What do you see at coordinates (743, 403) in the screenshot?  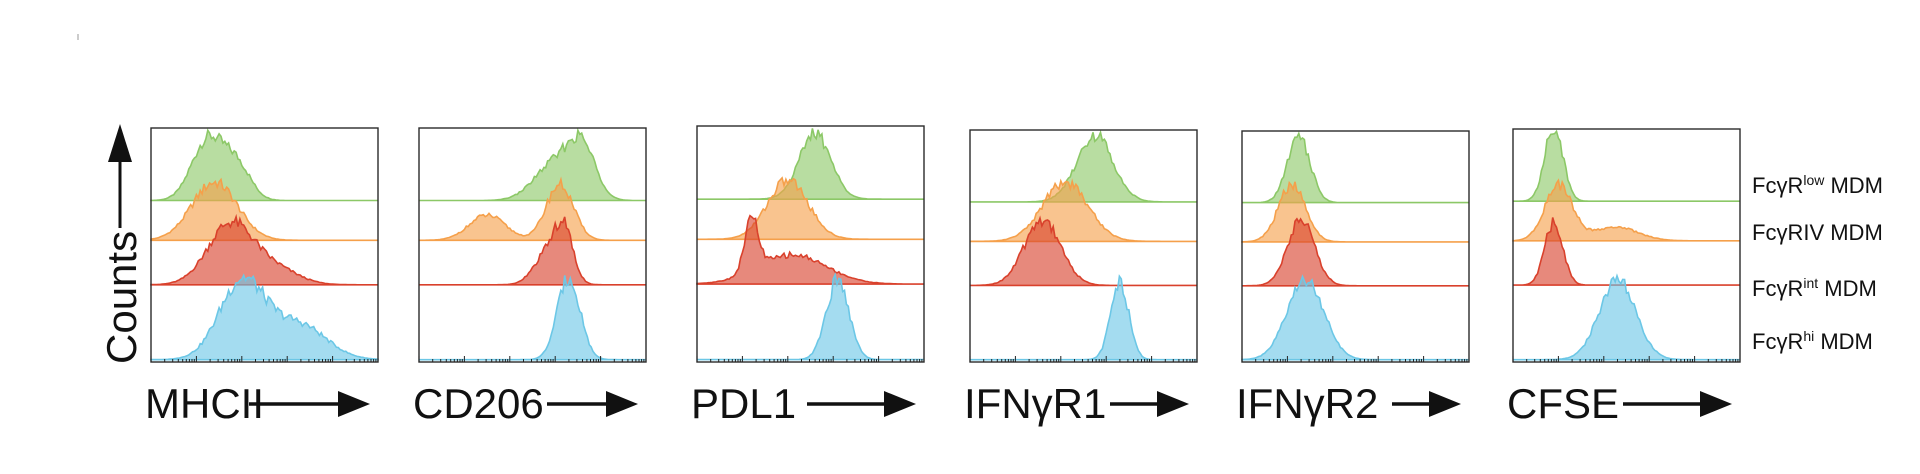 I see `x-axis-label: PDL1` at bounding box center [743, 403].